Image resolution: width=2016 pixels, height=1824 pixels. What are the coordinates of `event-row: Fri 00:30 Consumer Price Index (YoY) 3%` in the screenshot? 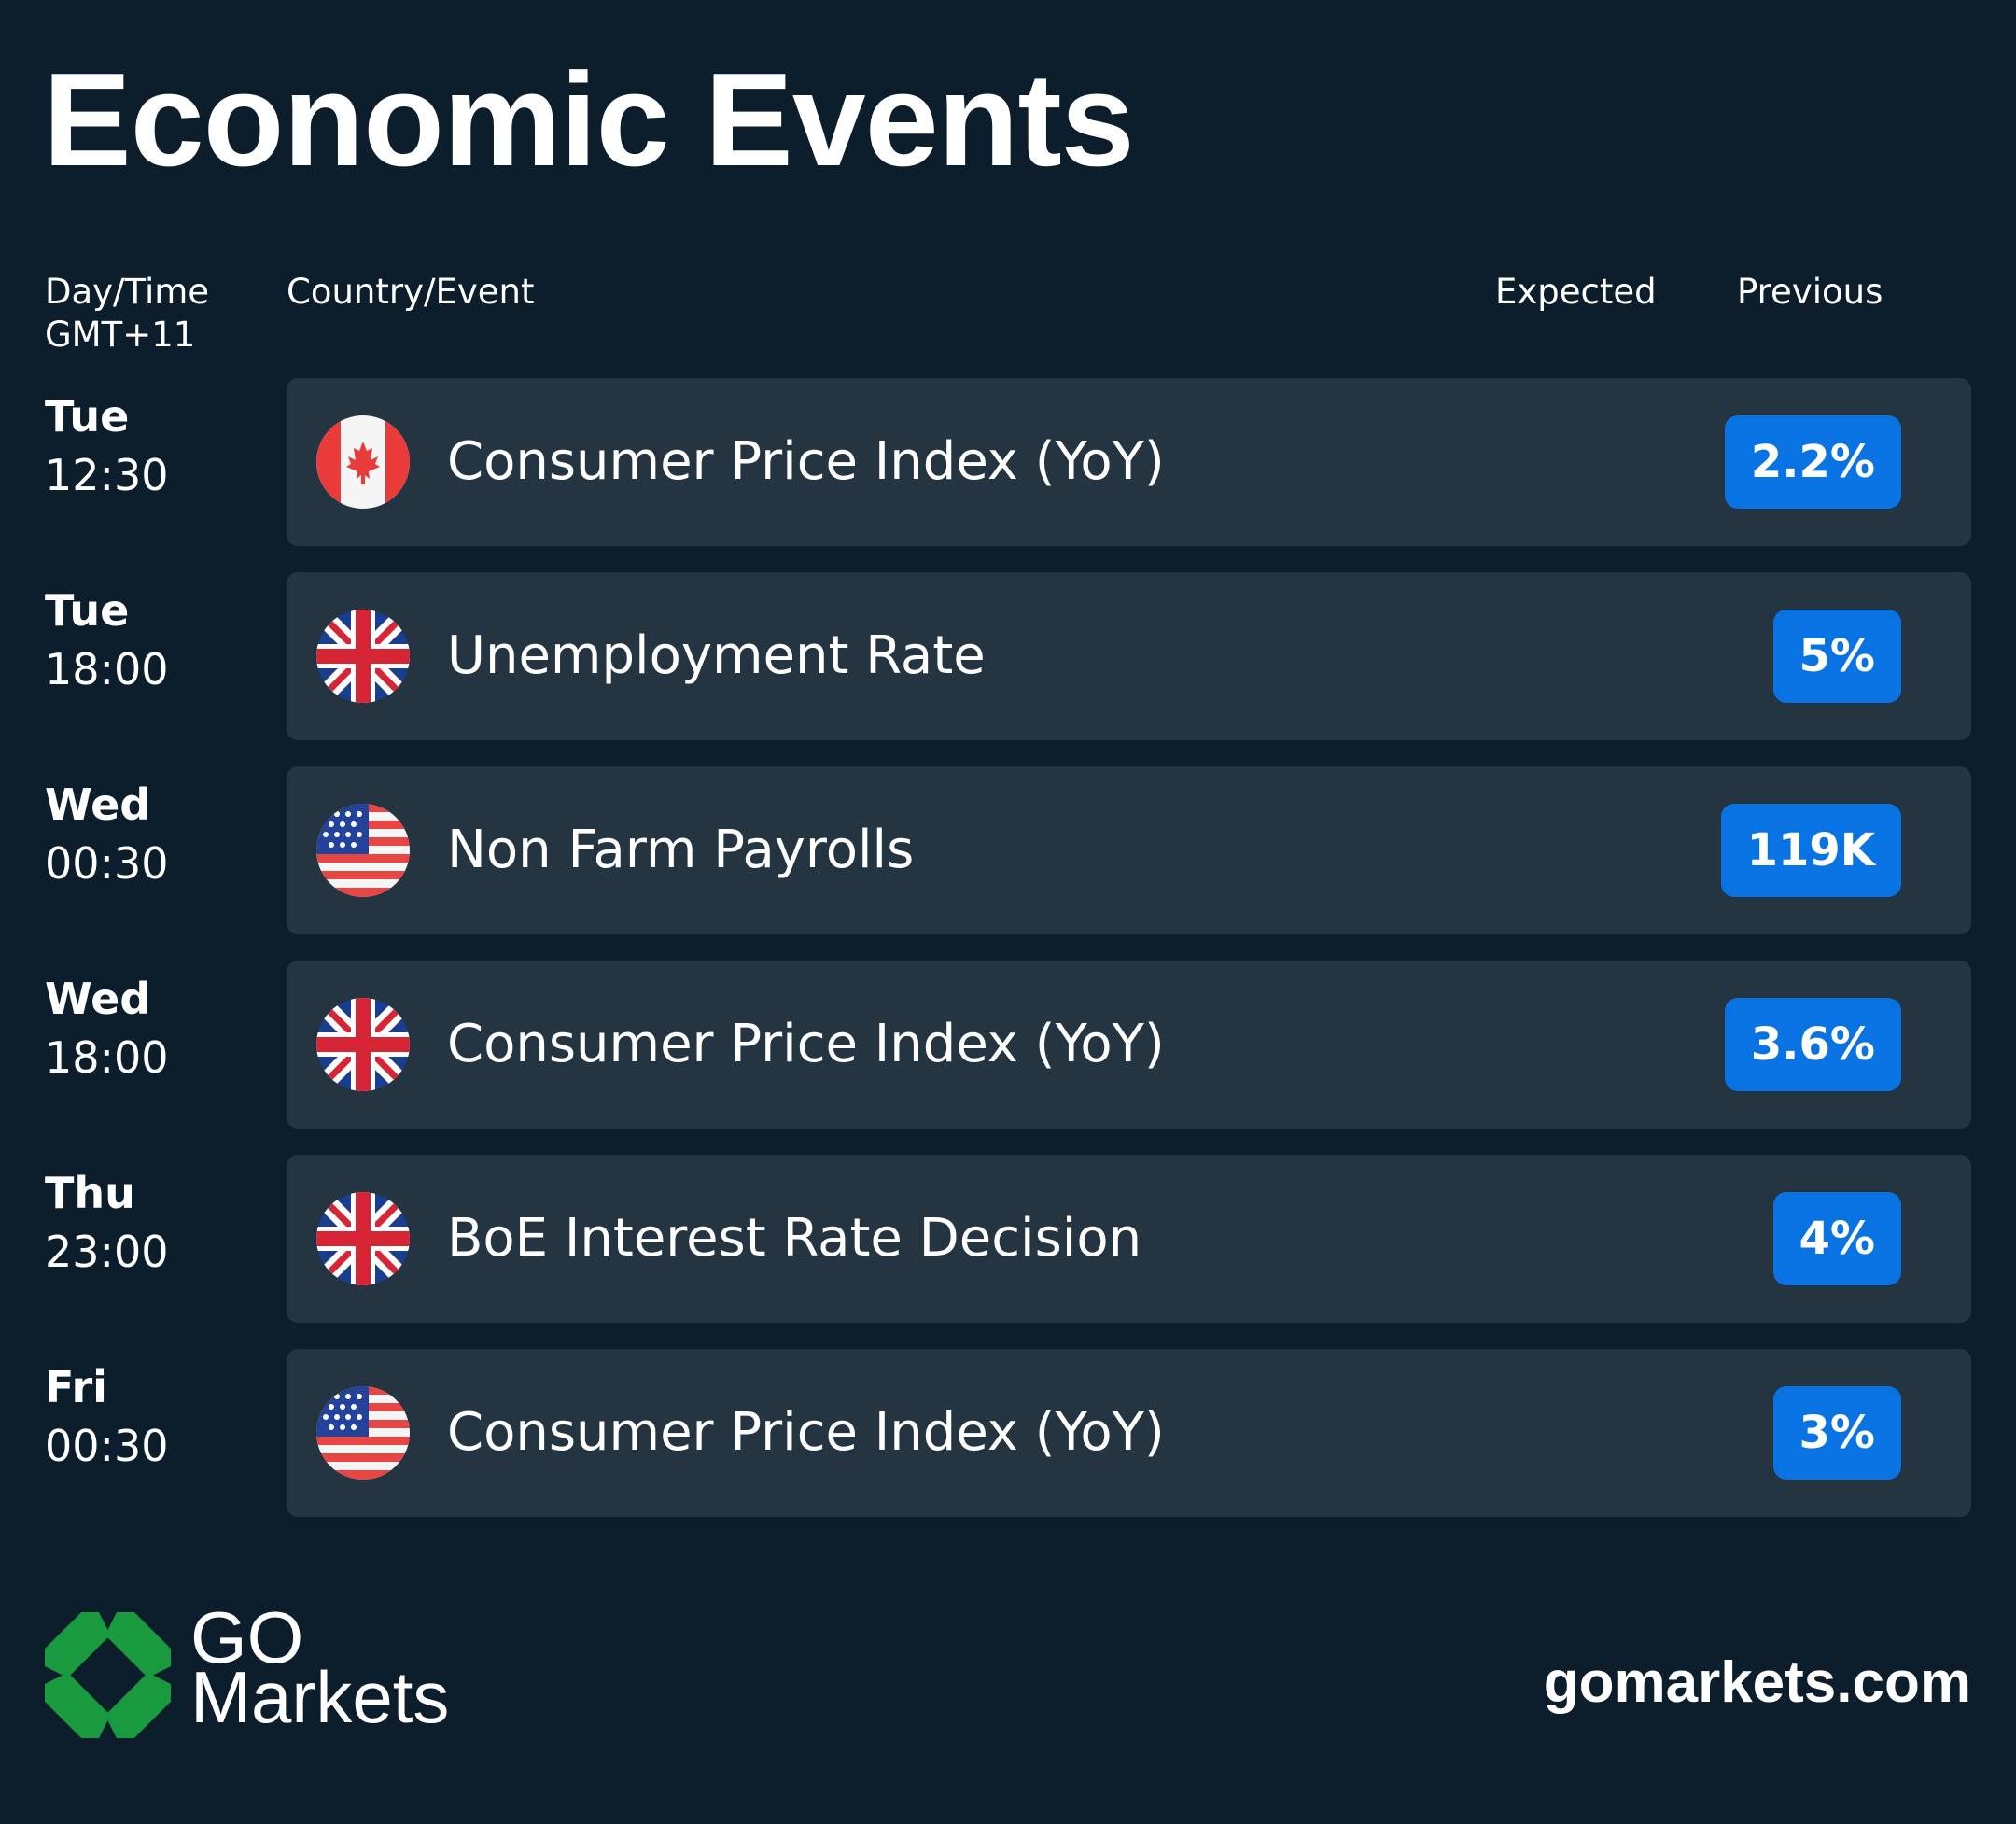 It's located at (1008, 1433).